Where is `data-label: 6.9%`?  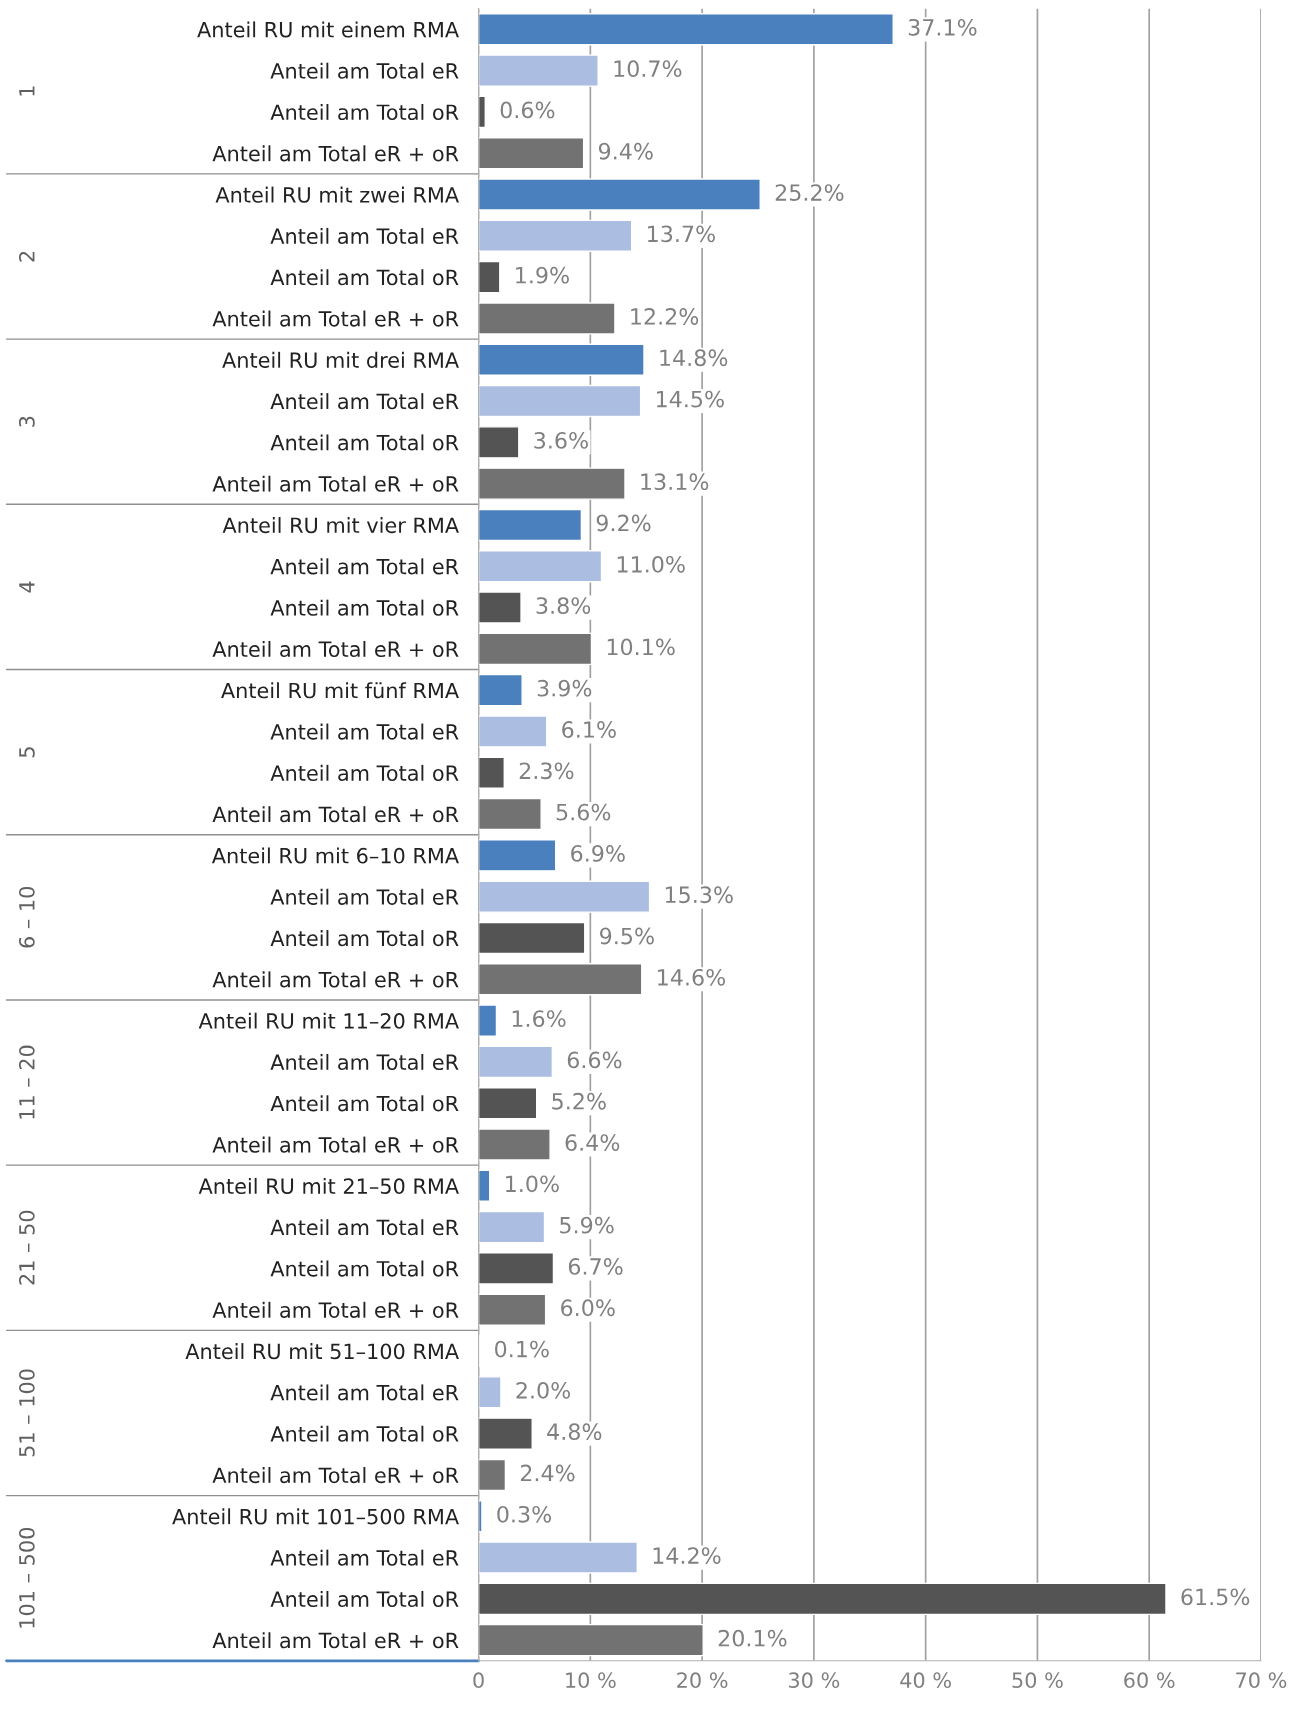 data-label: 6.9% is located at coordinates (598, 853).